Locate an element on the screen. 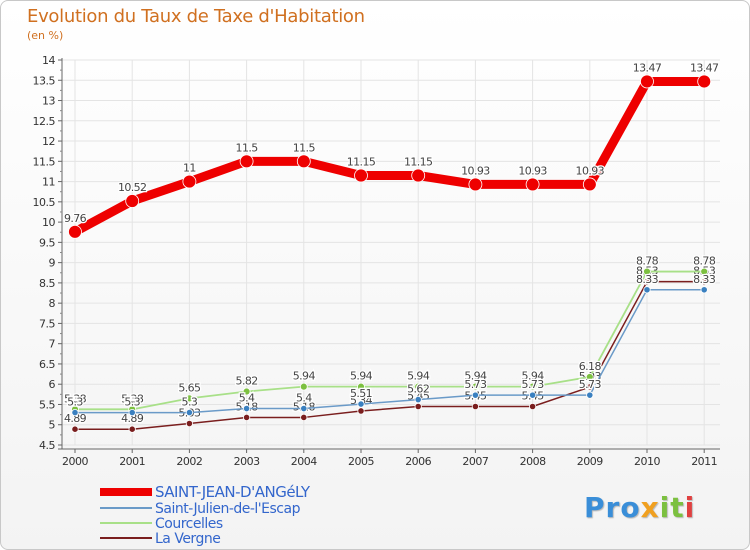 The height and width of the screenshot is (550, 750). y-tick-label: 11 is located at coordinates (48, 182).